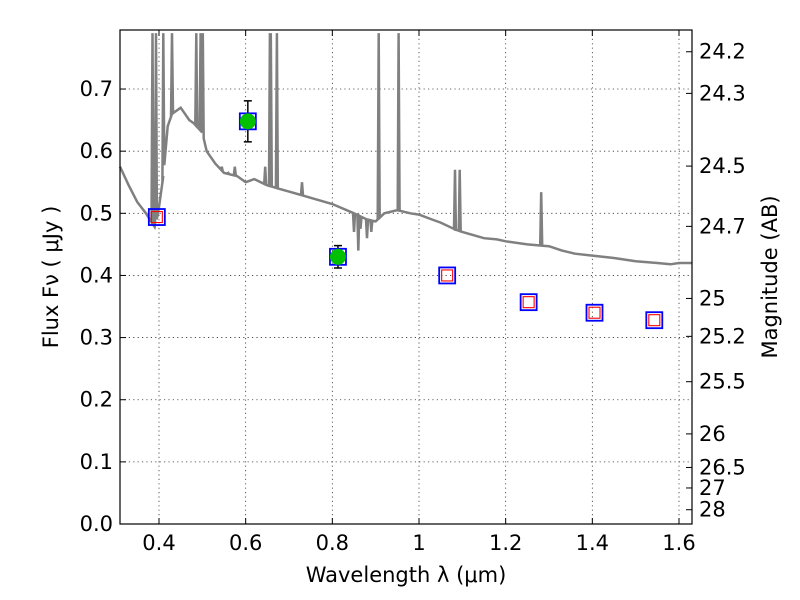  I want to click on y-tick-label: 0.6, so click(96, 151).